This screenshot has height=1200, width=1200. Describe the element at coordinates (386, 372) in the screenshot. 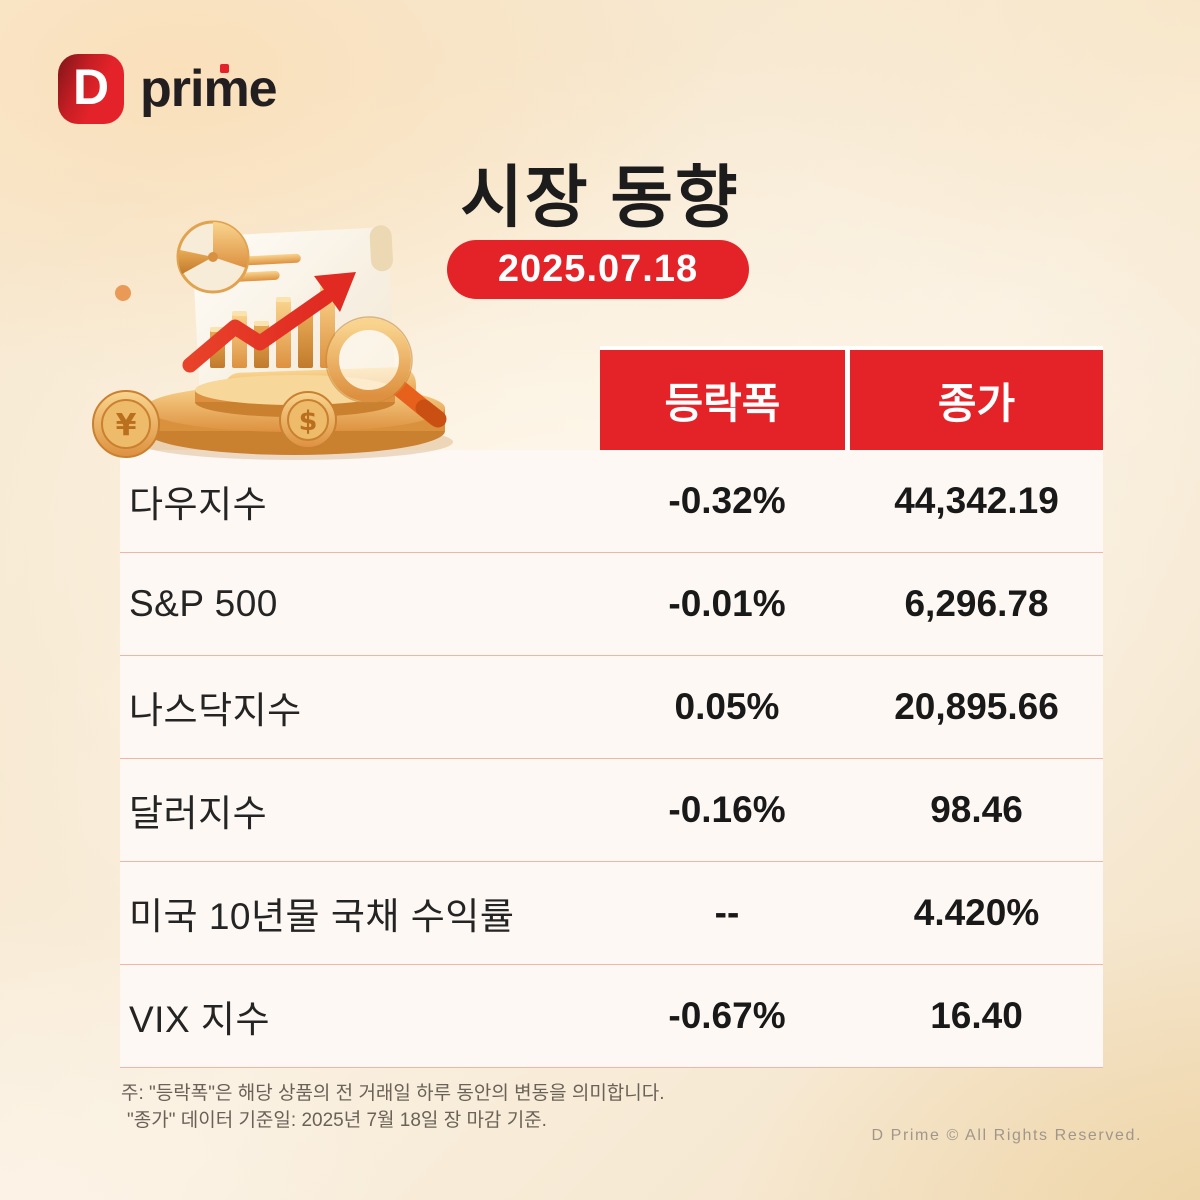

I see `magnifier-3d` at that location.